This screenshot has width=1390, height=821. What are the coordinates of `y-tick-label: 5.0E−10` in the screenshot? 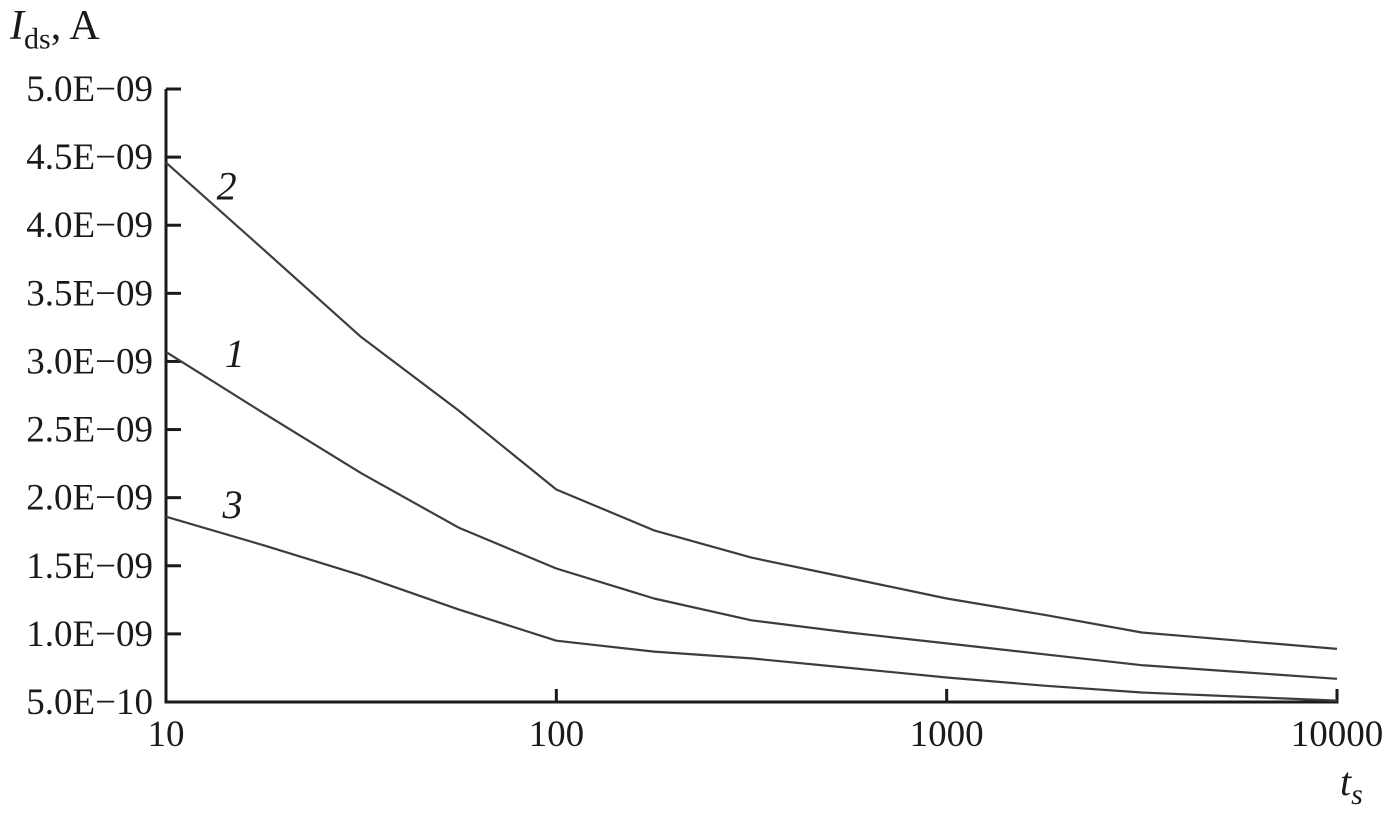 It's located at (89, 702).